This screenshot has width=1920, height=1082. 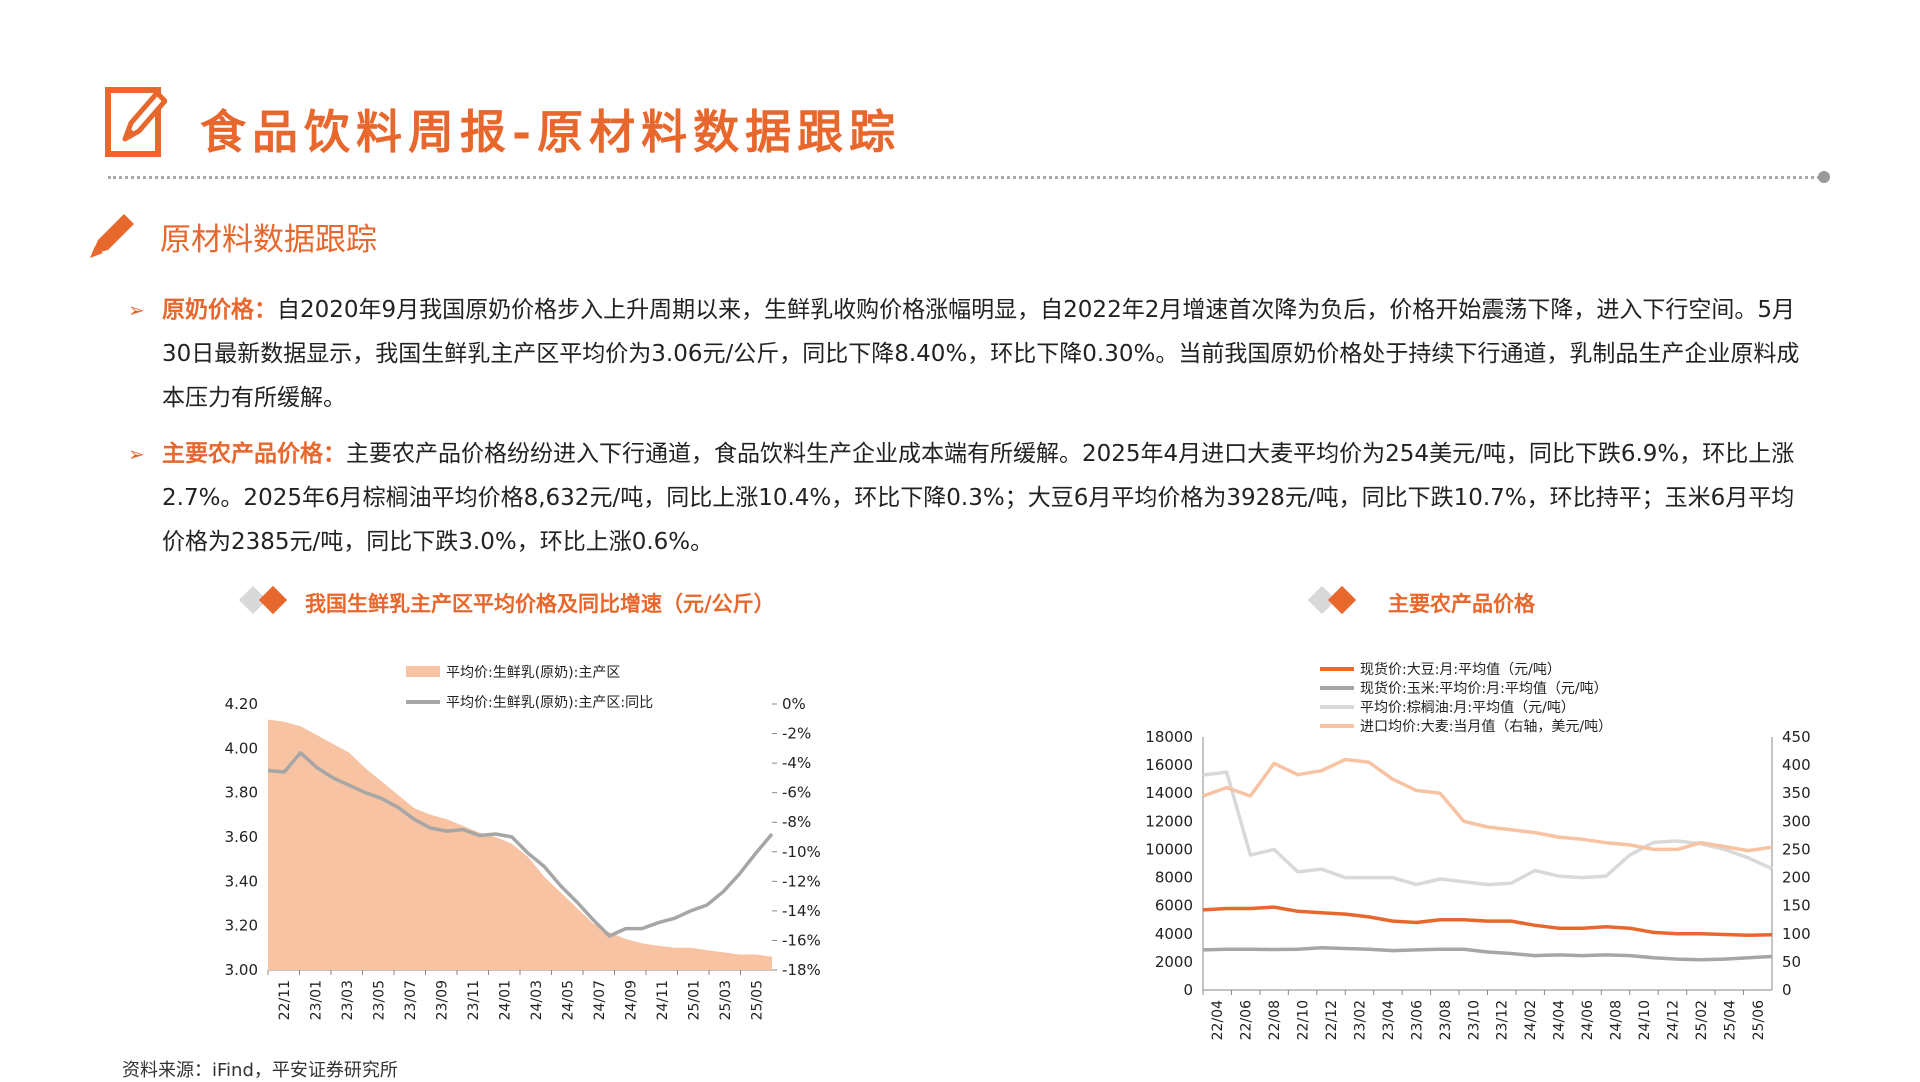 What do you see at coordinates (1503, 1020) in the screenshot?
I see `x-tick-label: 23/12` at bounding box center [1503, 1020].